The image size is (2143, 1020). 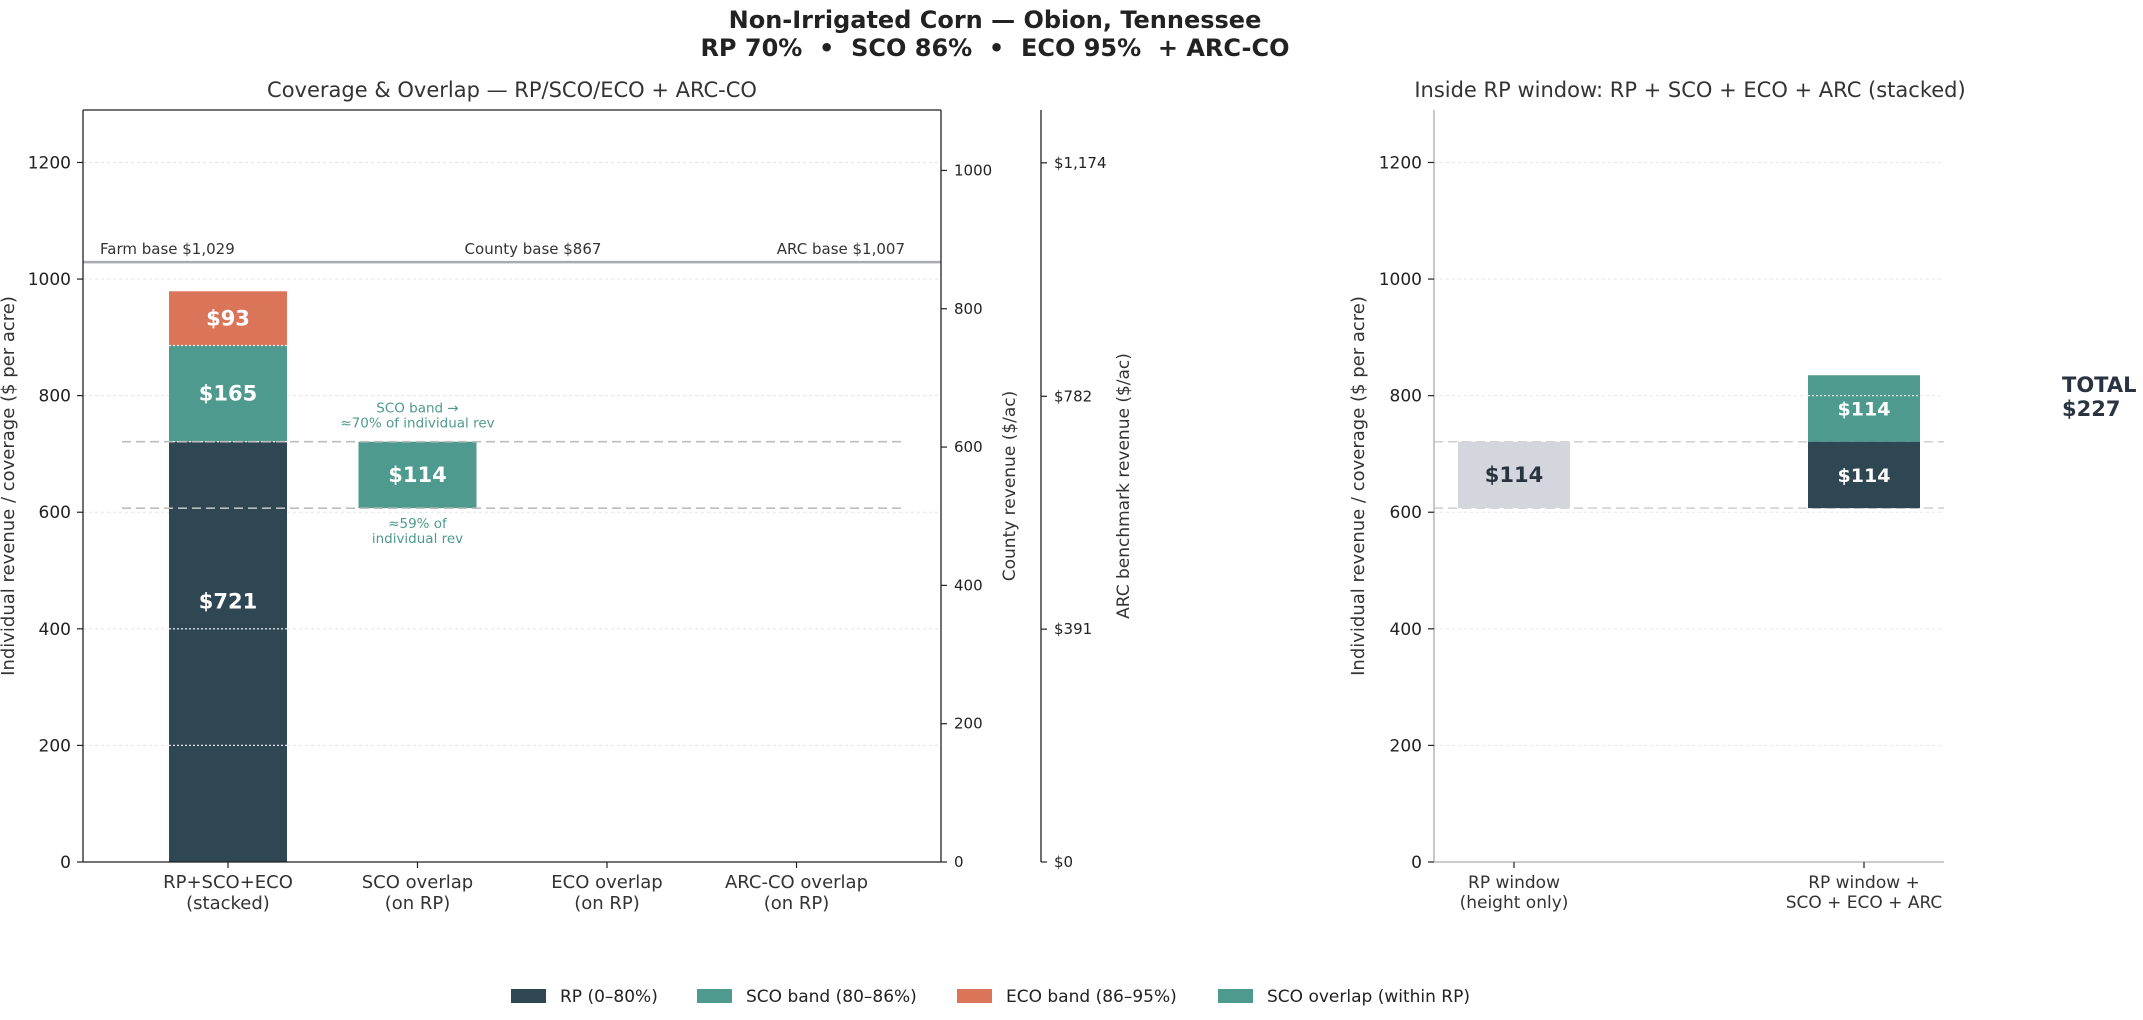 What do you see at coordinates (417, 416) in the screenshot?
I see `sco-annotation-upper: SCO band → ≈70% of individual rev` at bounding box center [417, 416].